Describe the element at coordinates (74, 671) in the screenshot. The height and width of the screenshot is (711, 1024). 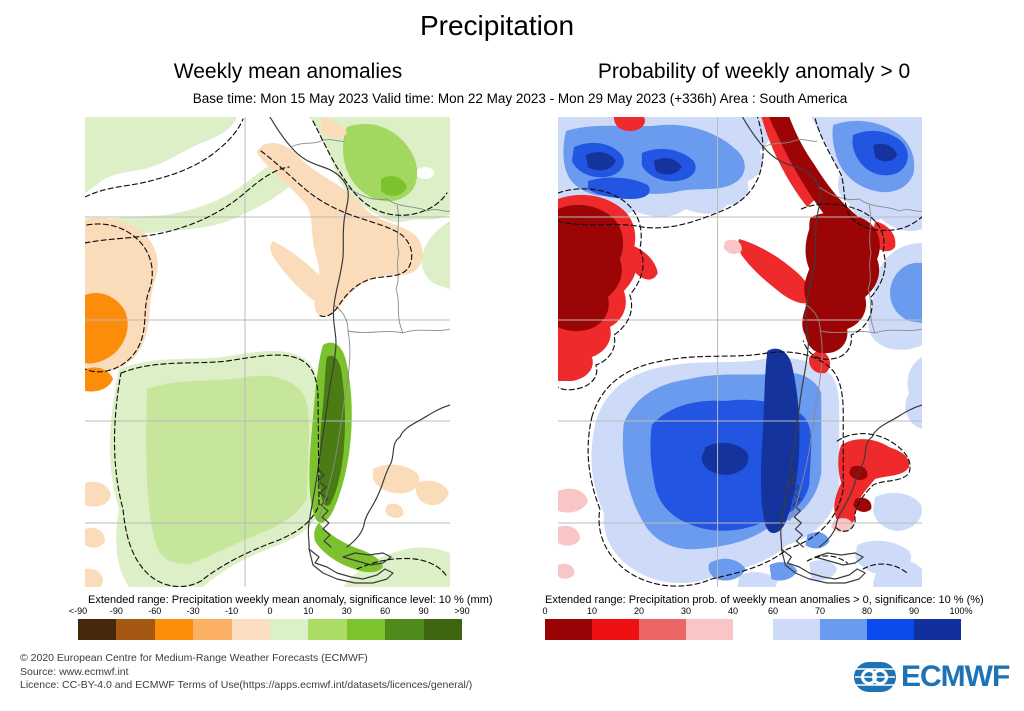
I see `source-line: Source: www.ecmwf.int` at that location.